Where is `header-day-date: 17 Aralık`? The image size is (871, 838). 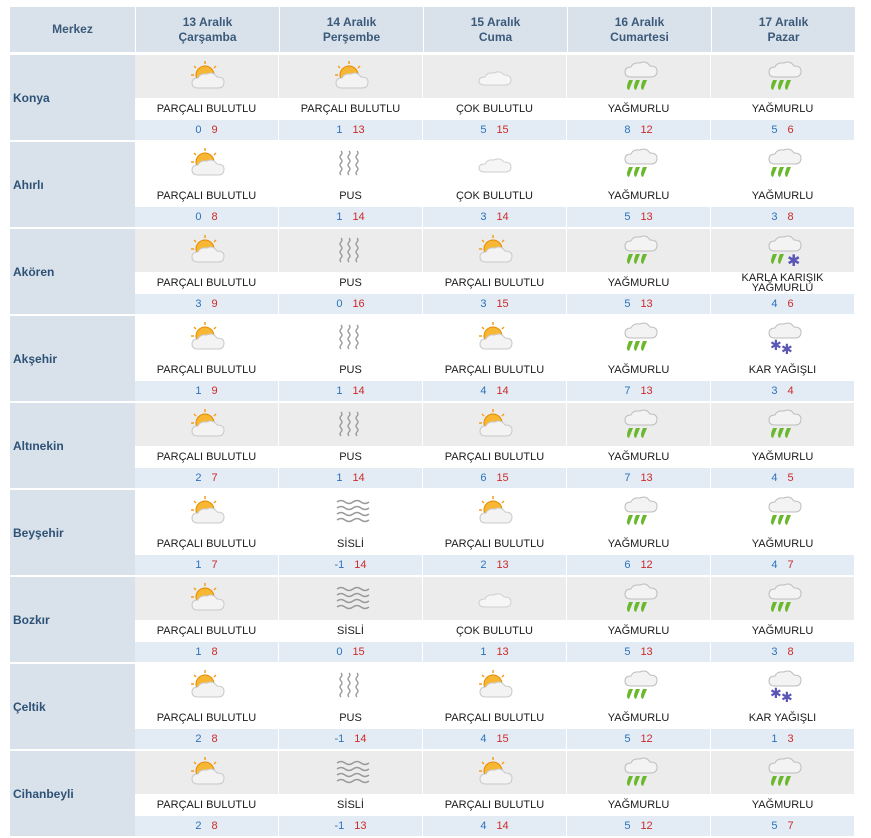 header-day-date: 17 Aralık is located at coordinates (783, 21).